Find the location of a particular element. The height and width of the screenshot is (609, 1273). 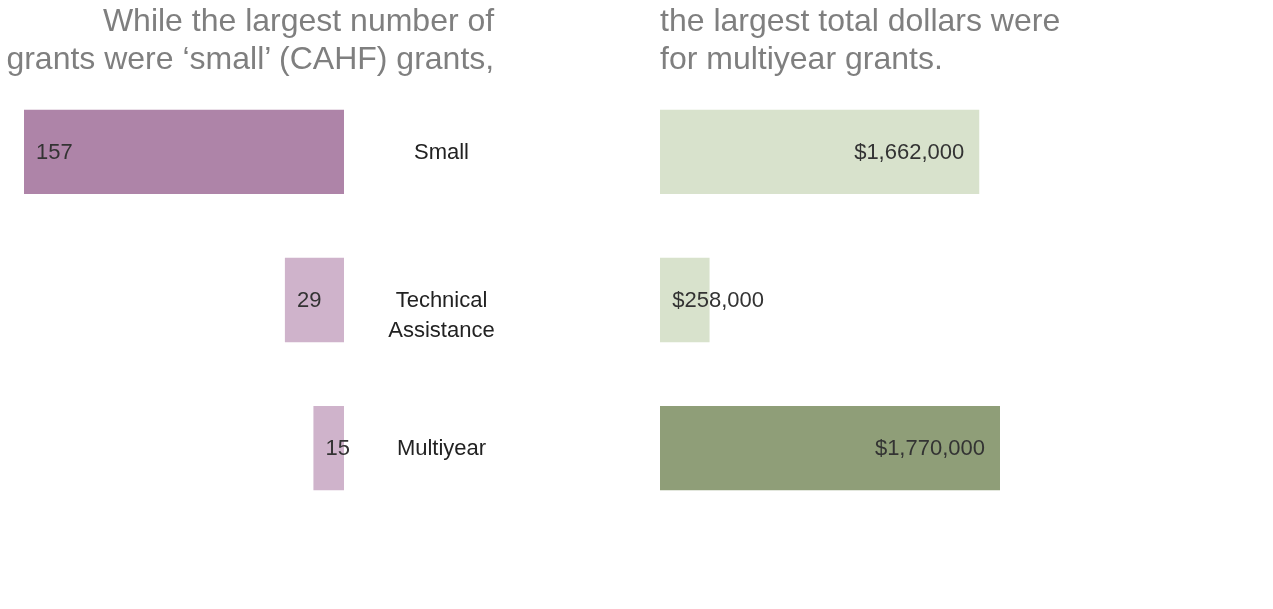

data-label: 157 is located at coordinates (54, 151).